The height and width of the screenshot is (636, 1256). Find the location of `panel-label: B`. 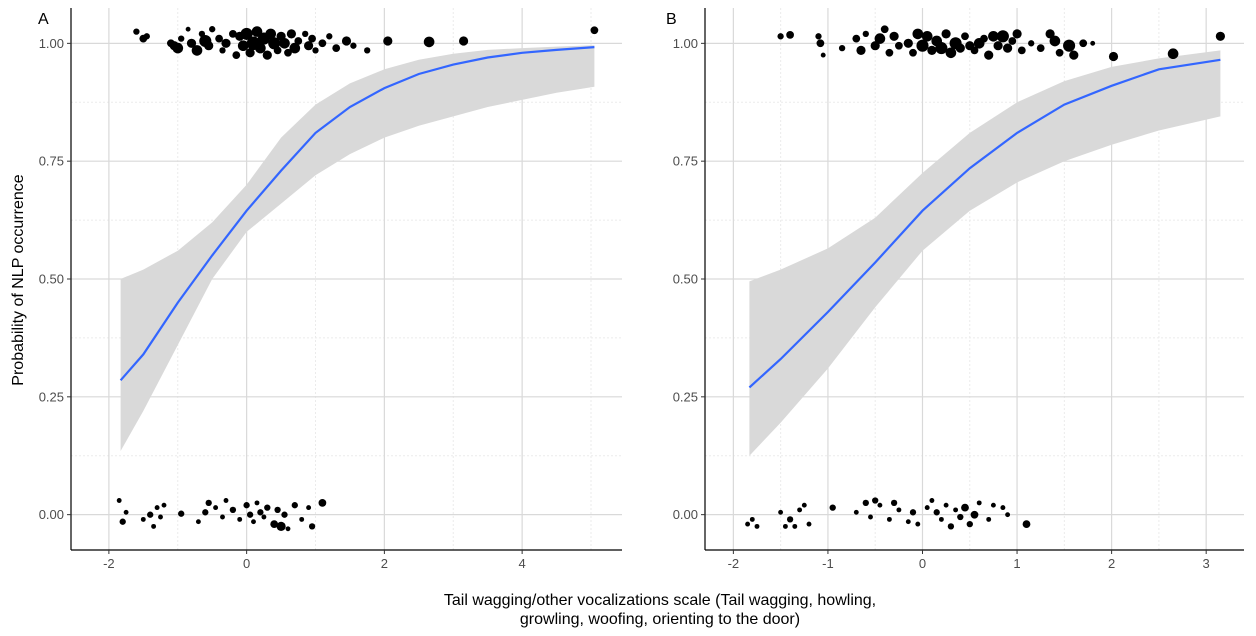

panel-label: B is located at coordinates (671, 19).